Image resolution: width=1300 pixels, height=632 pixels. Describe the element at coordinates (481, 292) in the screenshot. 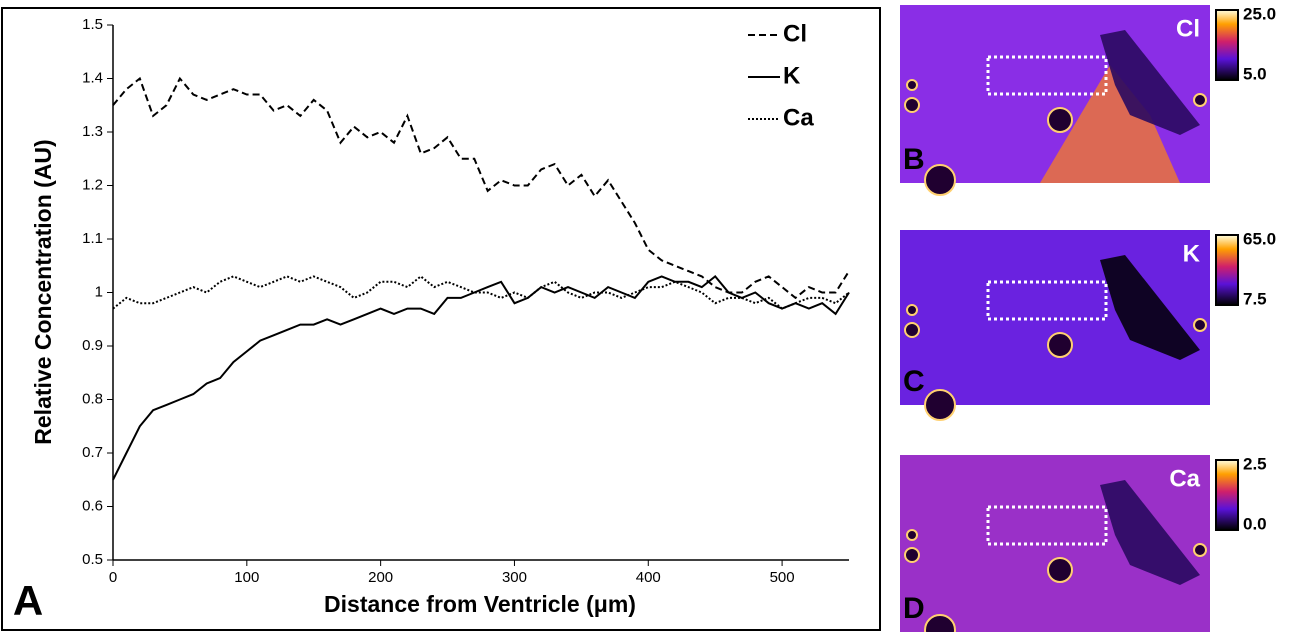

I see `series-line` at that location.